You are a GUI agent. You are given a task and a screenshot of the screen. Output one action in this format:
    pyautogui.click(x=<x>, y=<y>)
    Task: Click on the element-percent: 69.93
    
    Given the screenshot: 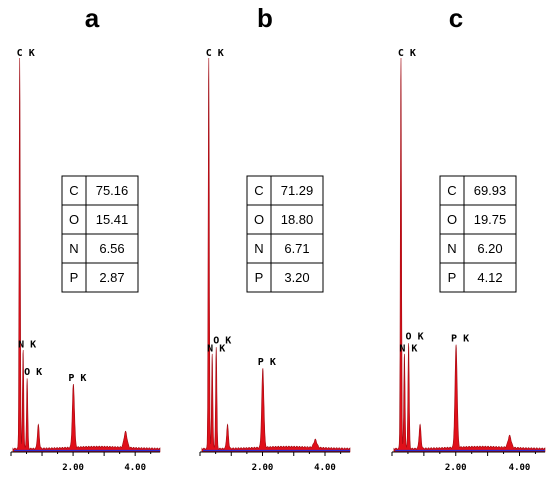 What is the action you would take?
    pyautogui.click(x=490, y=190)
    